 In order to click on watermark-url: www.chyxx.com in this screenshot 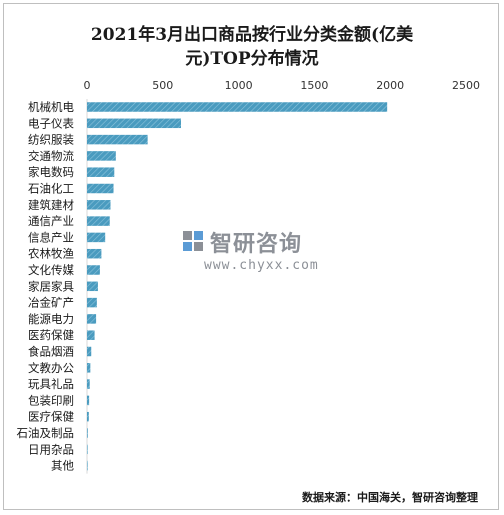, I will do `click(261, 265)`.